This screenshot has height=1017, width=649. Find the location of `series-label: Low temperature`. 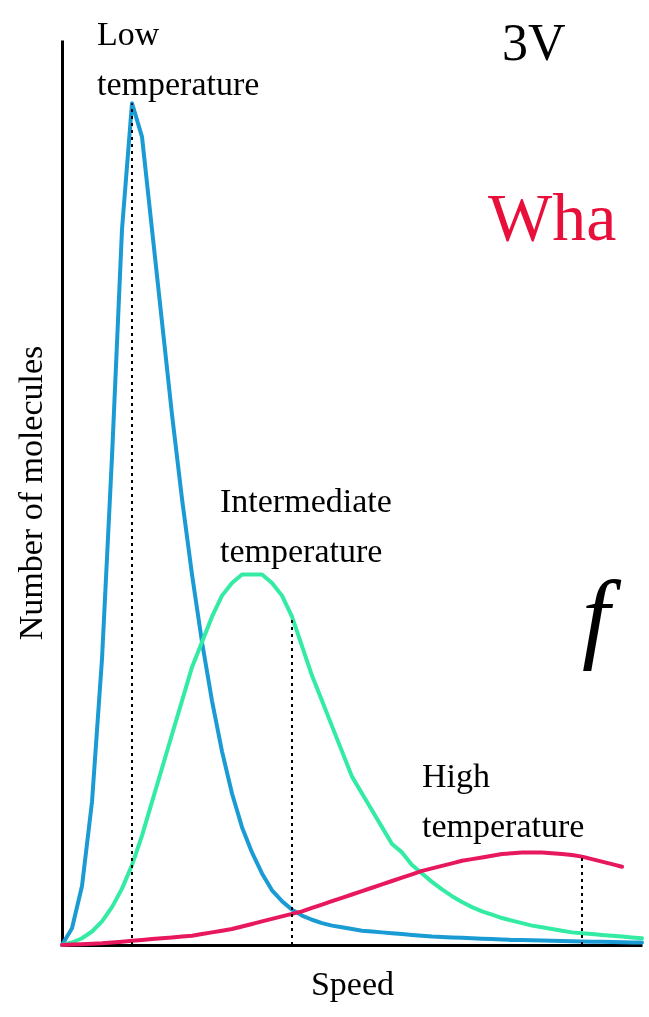

series-label: Low temperature is located at coordinates (178, 58).